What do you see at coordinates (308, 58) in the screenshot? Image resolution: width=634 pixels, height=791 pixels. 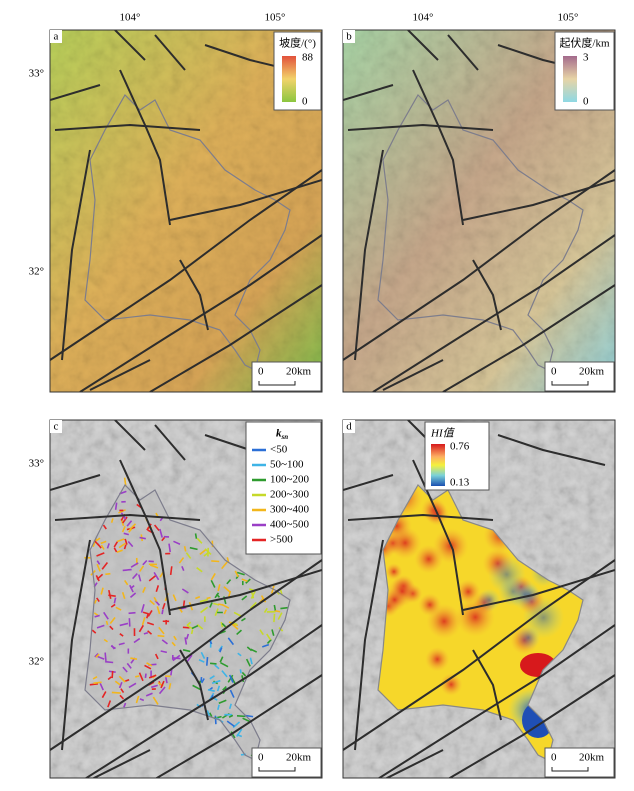 I see `legend-max: 88` at bounding box center [308, 58].